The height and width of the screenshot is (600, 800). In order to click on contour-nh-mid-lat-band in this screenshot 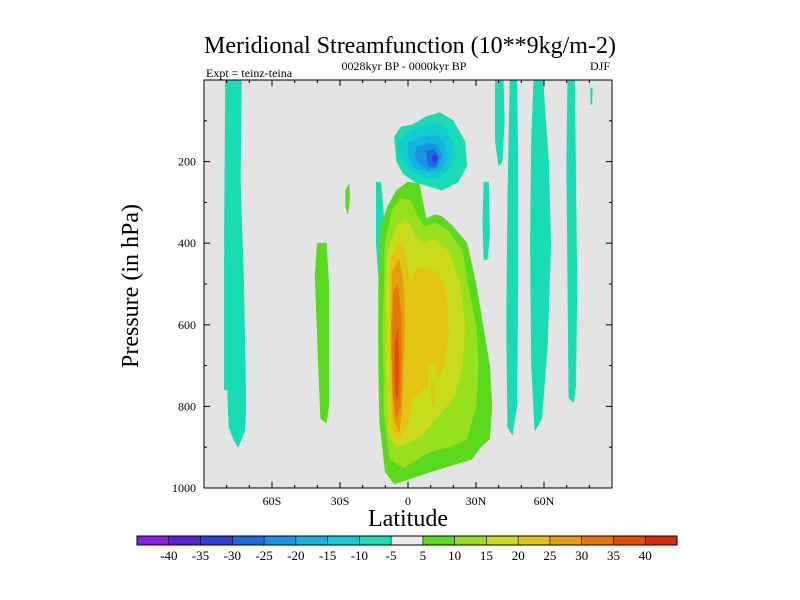, I will do `click(512, 258)`.